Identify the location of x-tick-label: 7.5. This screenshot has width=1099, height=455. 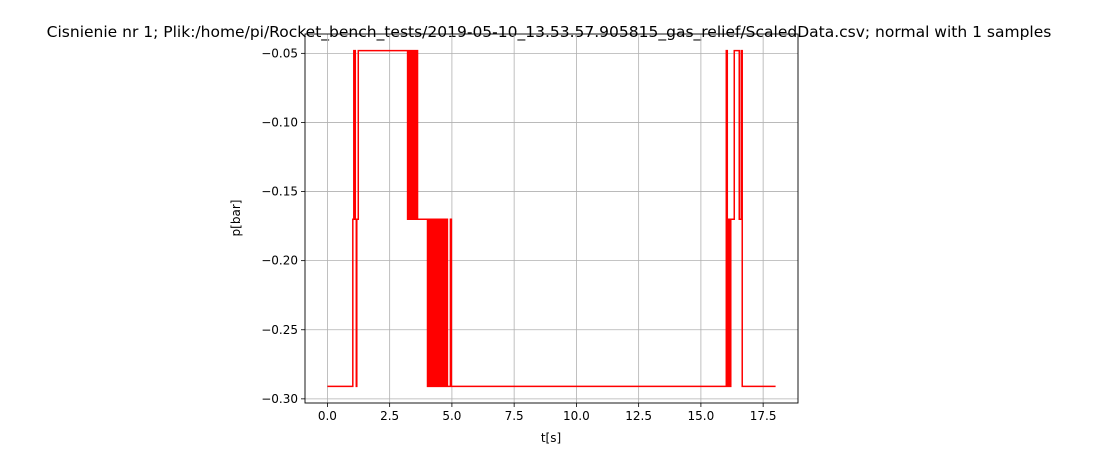
(514, 416).